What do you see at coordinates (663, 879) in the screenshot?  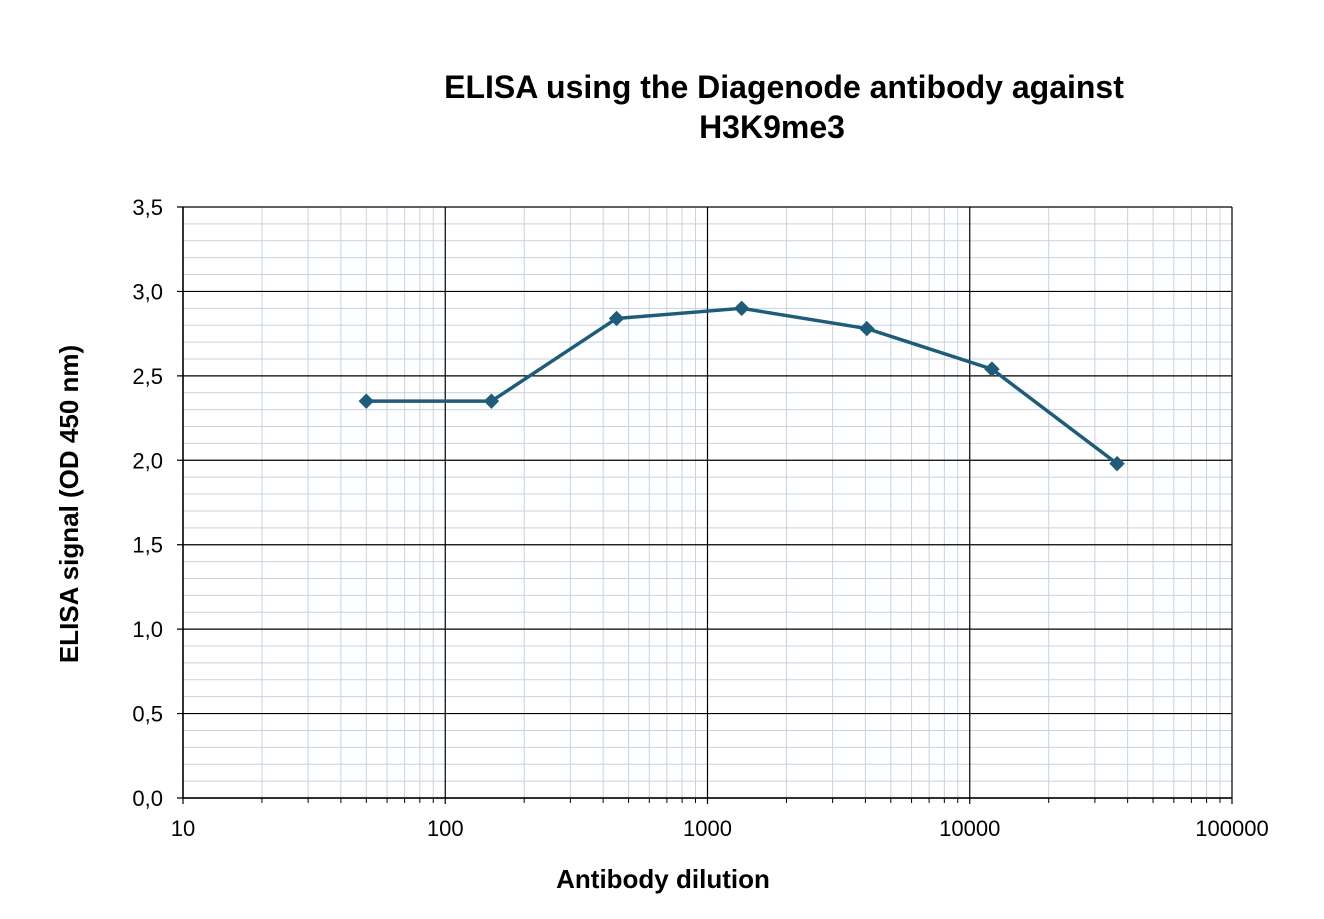 I see `x-axis-title: Antibody dilution` at bounding box center [663, 879].